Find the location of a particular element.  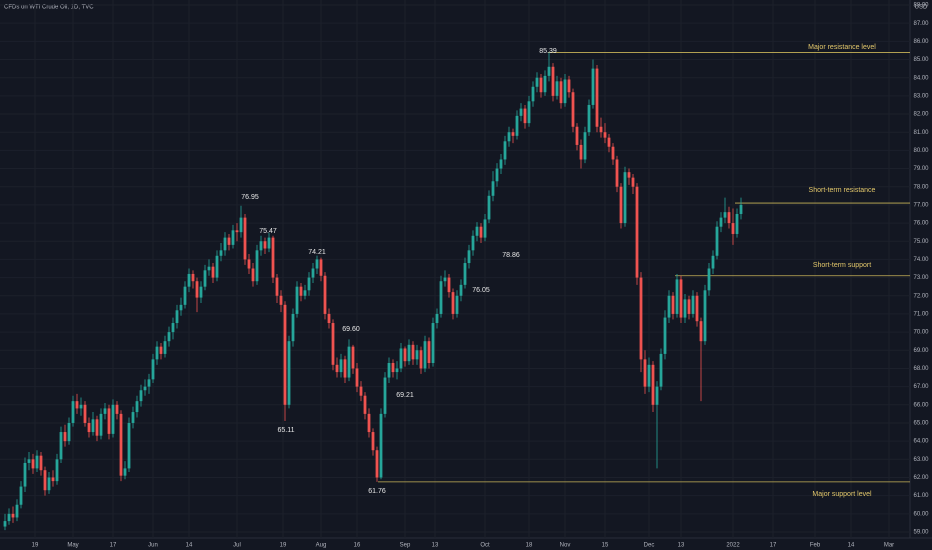

y-tick-label: 85.00 is located at coordinates (921, 60).